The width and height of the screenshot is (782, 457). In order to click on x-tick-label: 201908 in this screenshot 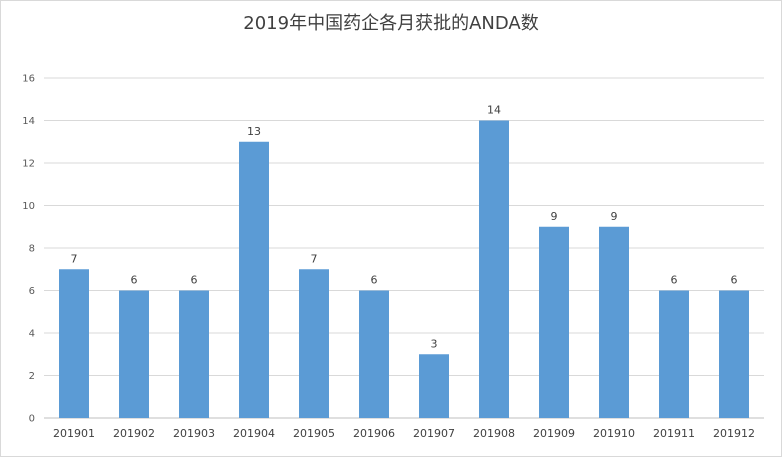, I will do `click(494, 433)`.